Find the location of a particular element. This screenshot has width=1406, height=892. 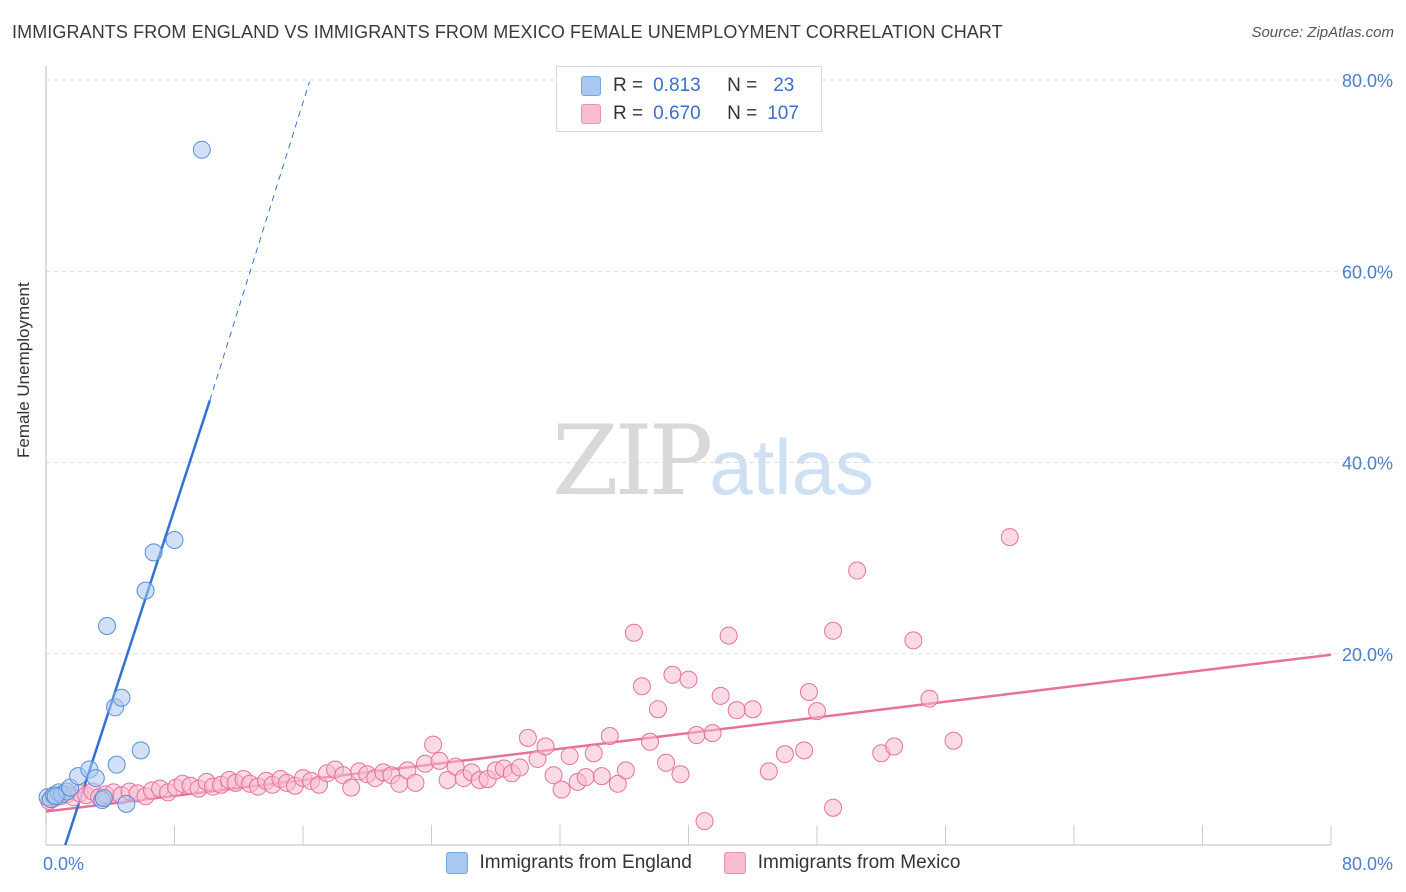

england-swatch is located at coordinates (591, 86).